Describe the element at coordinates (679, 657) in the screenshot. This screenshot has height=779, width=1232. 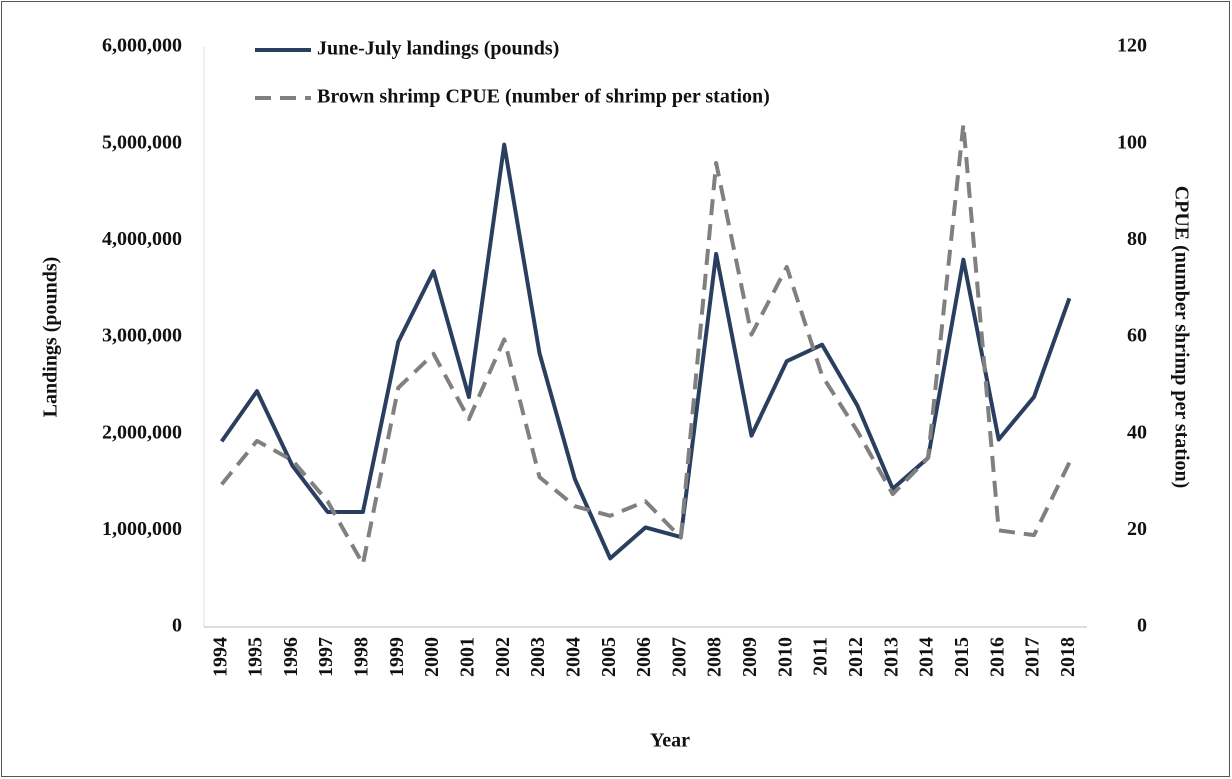
I see `x-tick-label: 2007` at that location.